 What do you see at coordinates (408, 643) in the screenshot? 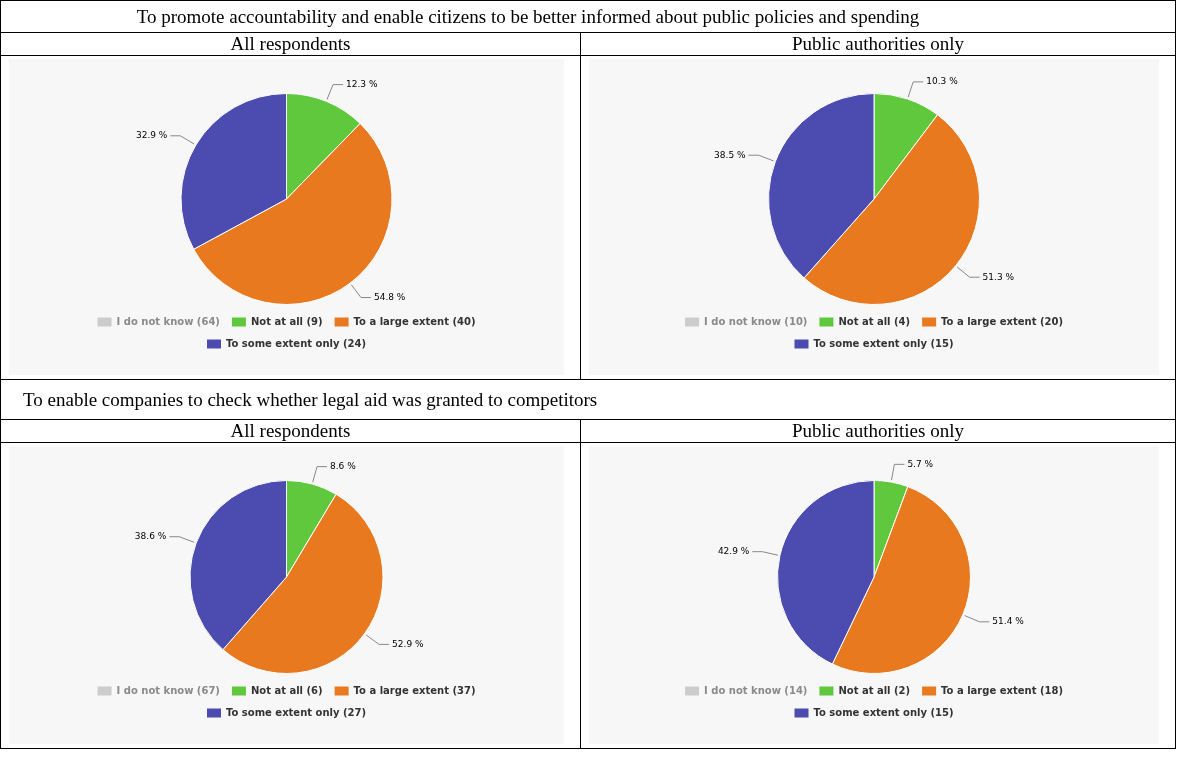
I see `data-label: 52.9 %` at bounding box center [408, 643].